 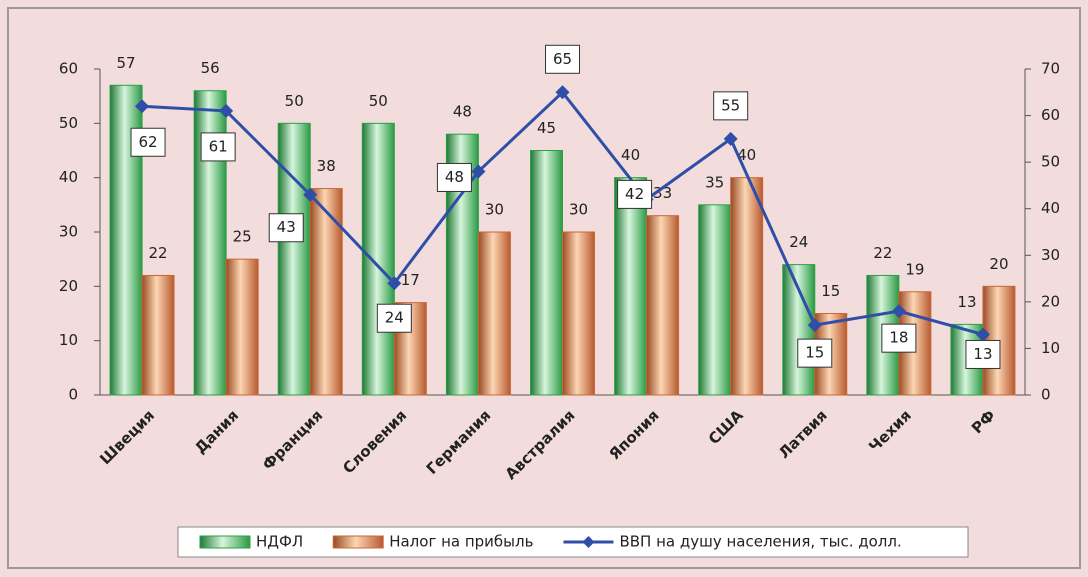 What do you see at coordinates (1046, 395) in the screenshot?
I see `y2-tick-label: 0` at bounding box center [1046, 395].